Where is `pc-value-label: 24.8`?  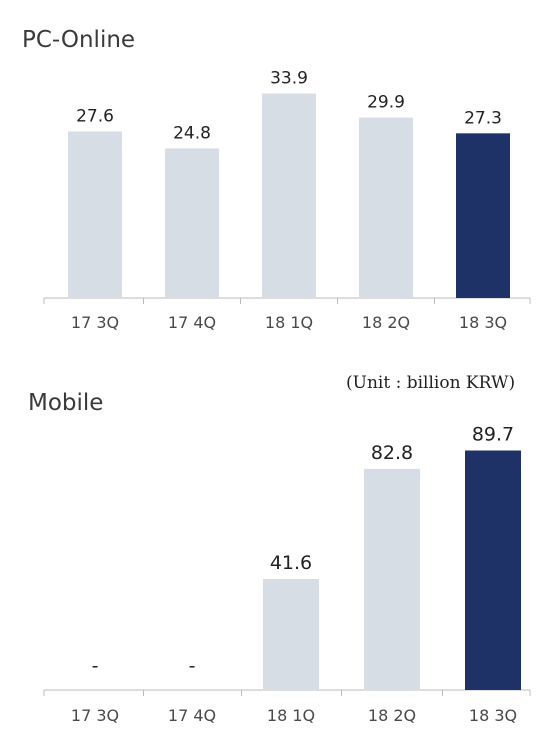 pc-value-label: 24.8 is located at coordinates (192, 133).